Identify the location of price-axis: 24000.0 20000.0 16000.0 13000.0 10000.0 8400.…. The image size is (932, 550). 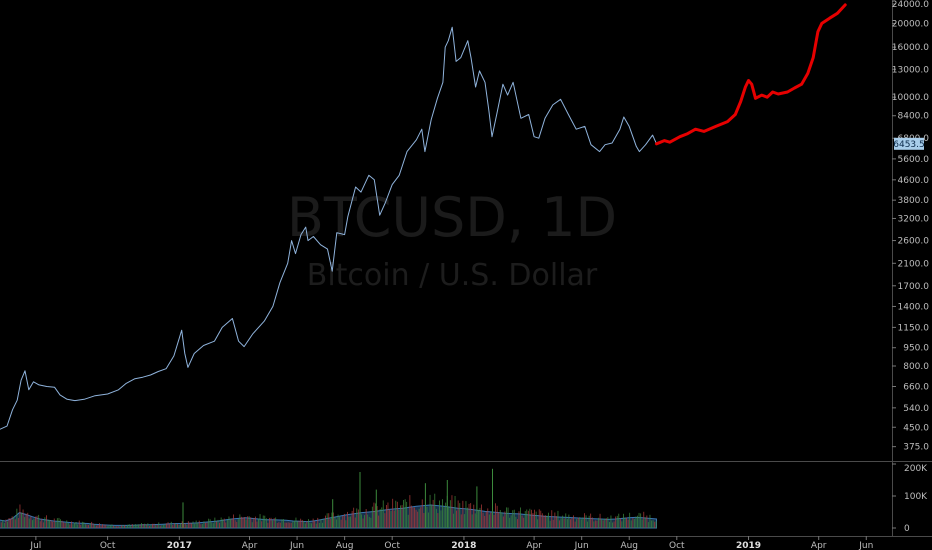
(910, 226).